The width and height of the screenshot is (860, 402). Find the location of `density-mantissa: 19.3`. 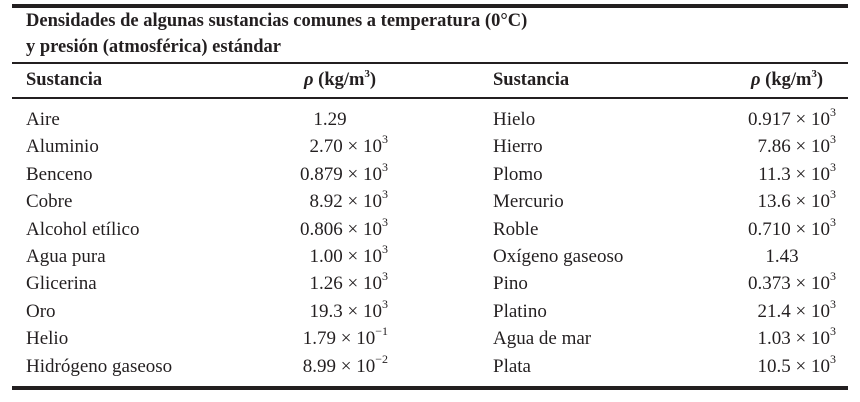

density-mantissa: 19.3 is located at coordinates (326, 311).